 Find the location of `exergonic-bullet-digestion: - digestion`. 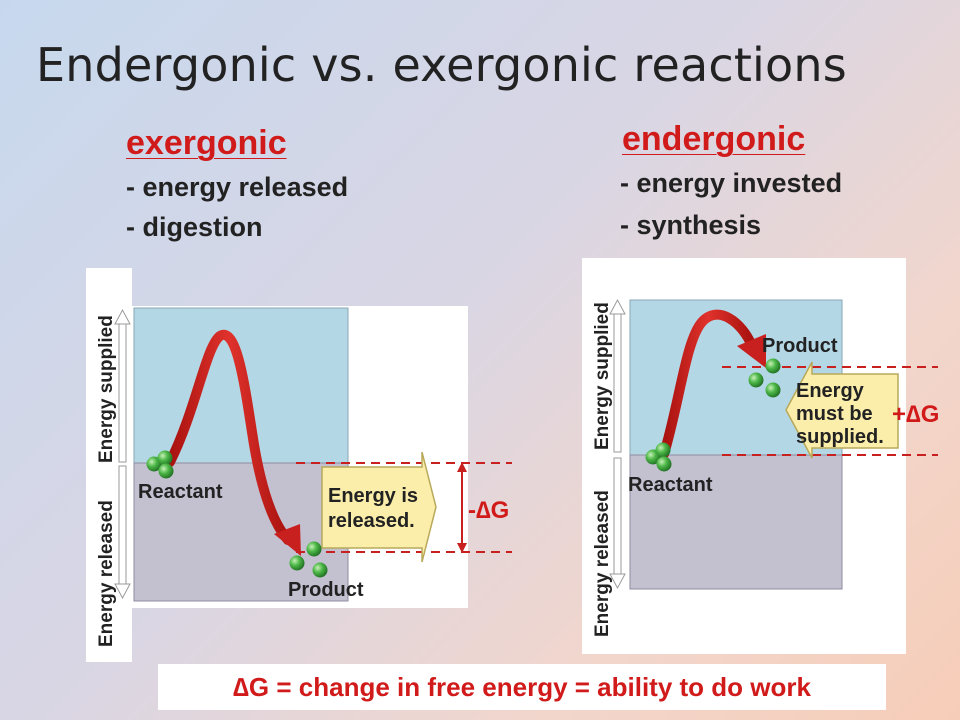

exergonic-bullet-digestion: - digestion is located at coordinates (194, 227).